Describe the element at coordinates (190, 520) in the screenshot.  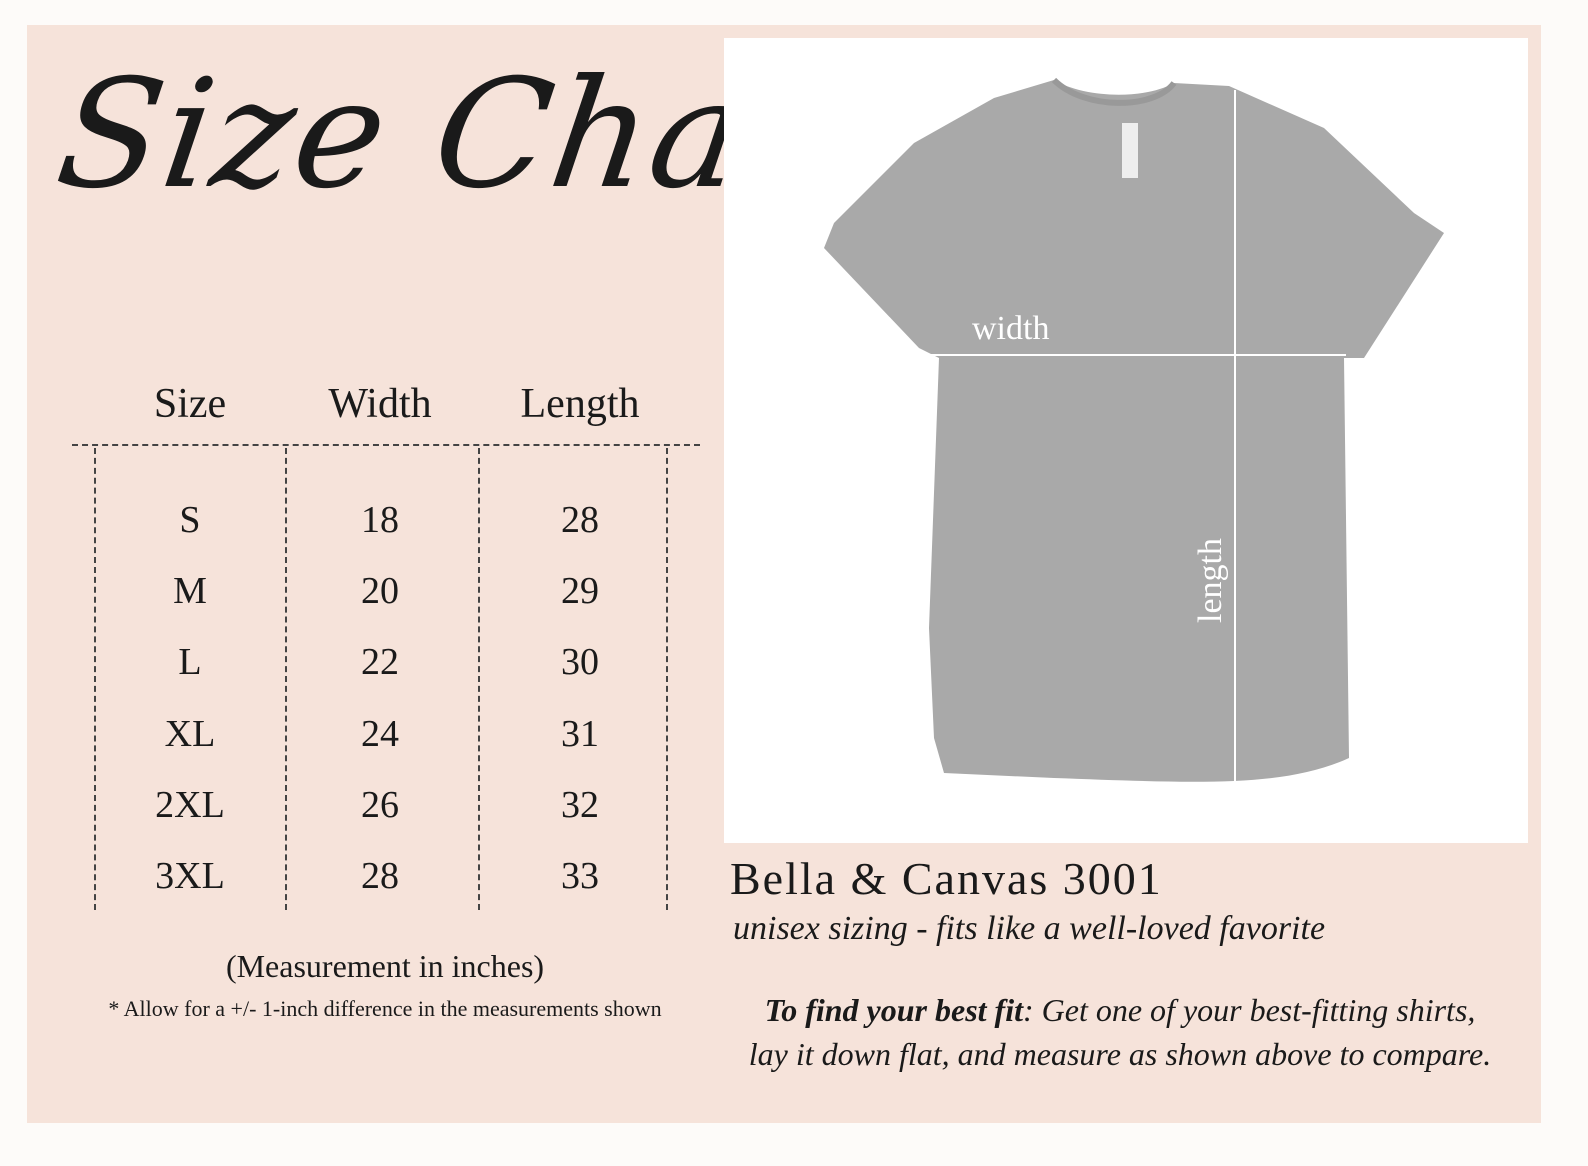
I see `size-cell: S` at that location.